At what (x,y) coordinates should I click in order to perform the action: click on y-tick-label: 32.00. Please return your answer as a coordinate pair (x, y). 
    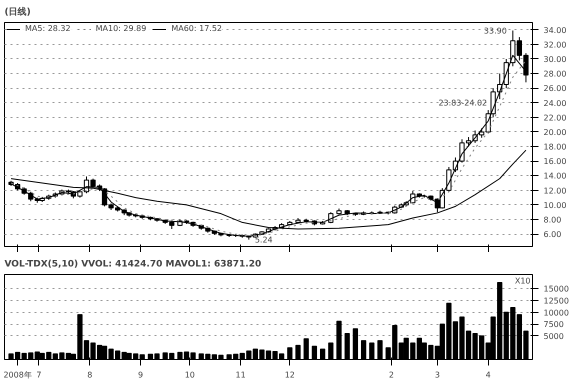
    Looking at the image, I should click on (555, 45).